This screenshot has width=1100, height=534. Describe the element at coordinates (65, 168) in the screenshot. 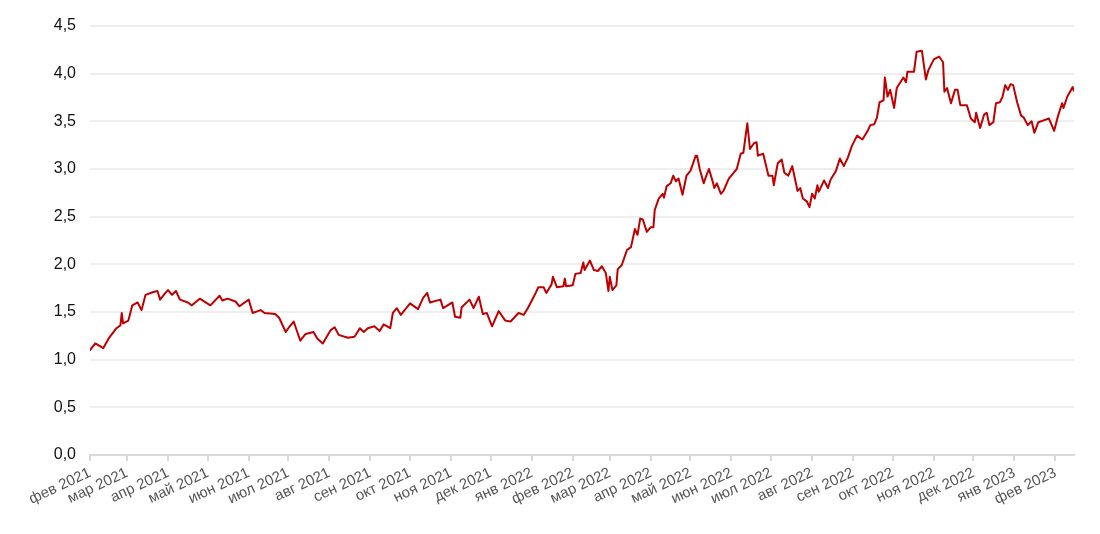

I see `y-tick-label: 3,0` at that location.